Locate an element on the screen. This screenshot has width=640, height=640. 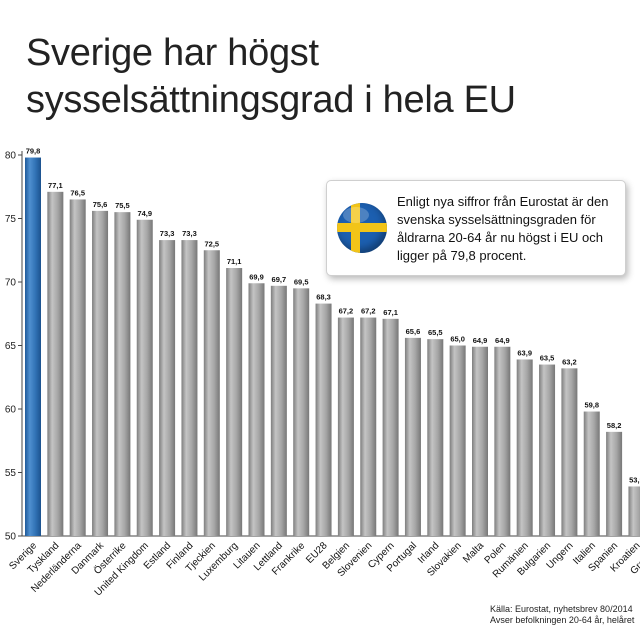
source-line-2: Avser befolkningen 20-64 år, helåret is located at coordinates (562, 620).